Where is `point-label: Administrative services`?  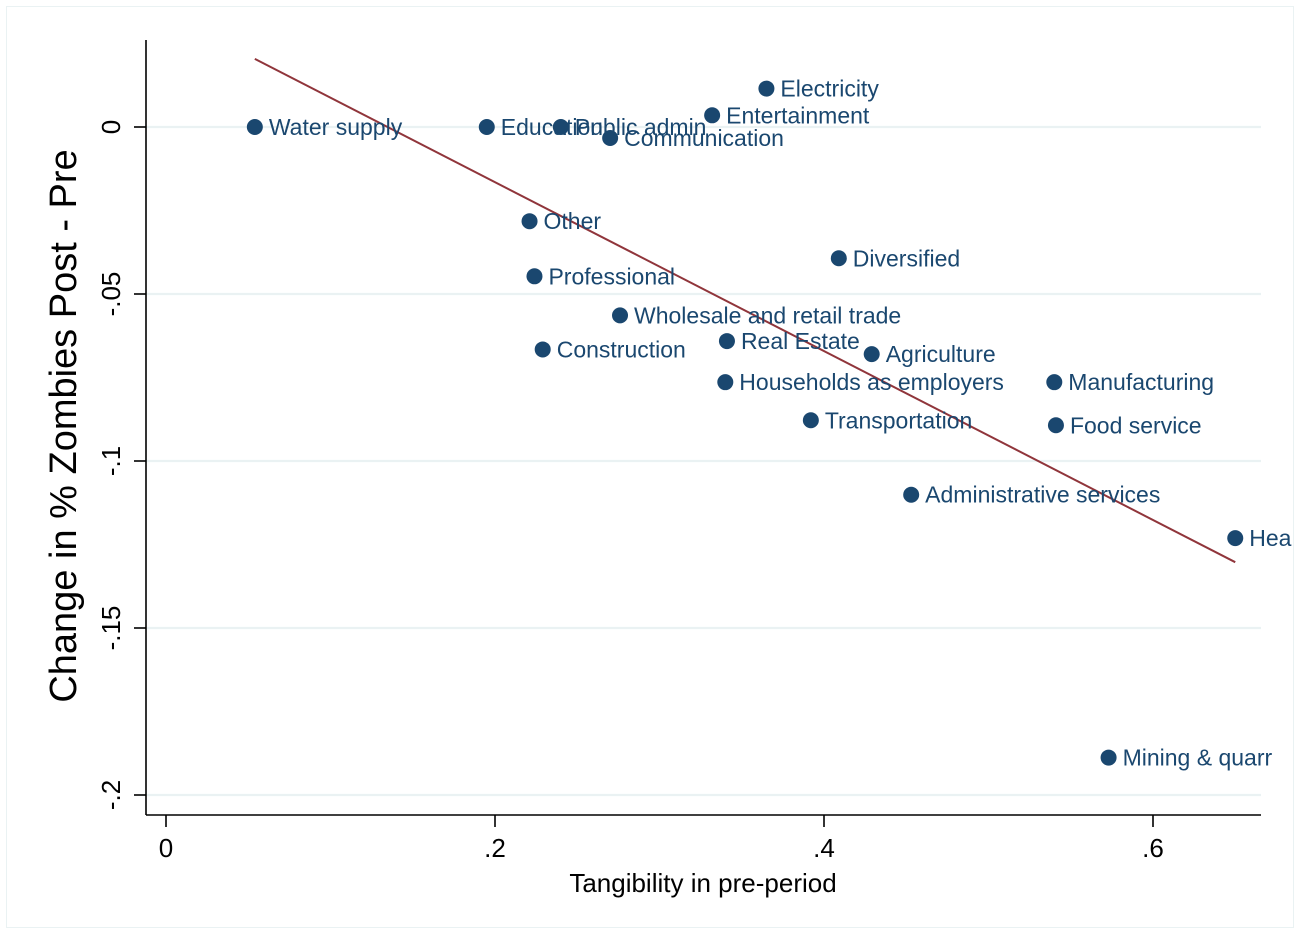 point-label: Administrative services is located at coordinates (1042, 495).